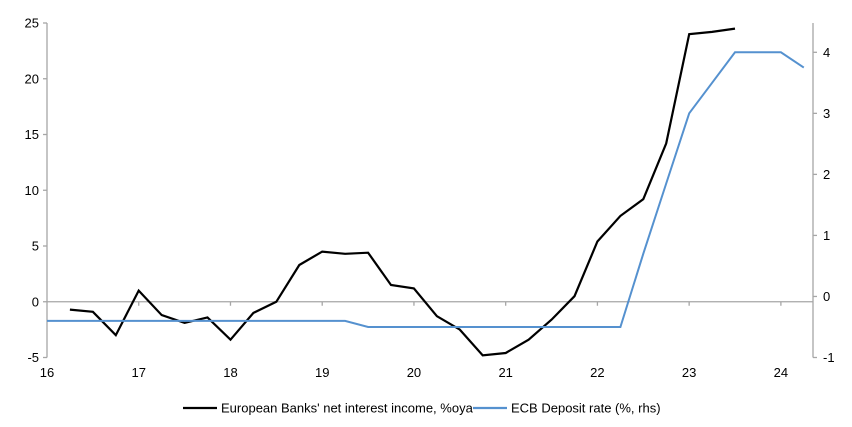 Image resolution: width=852 pixels, height=427 pixels. Describe the element at coordinates (826, 52) in the screenshot. I see `right-axis-tick-label: 4` at that location.